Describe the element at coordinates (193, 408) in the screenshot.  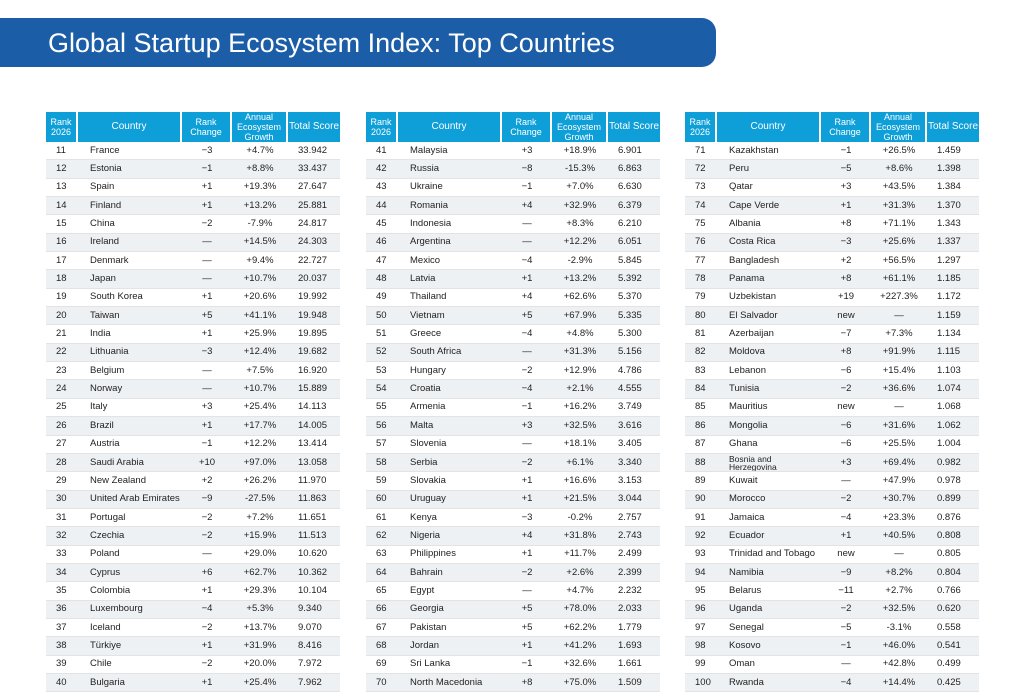
I see `table-row: 25 Italy +3 +25.4% 14.113` at that location.